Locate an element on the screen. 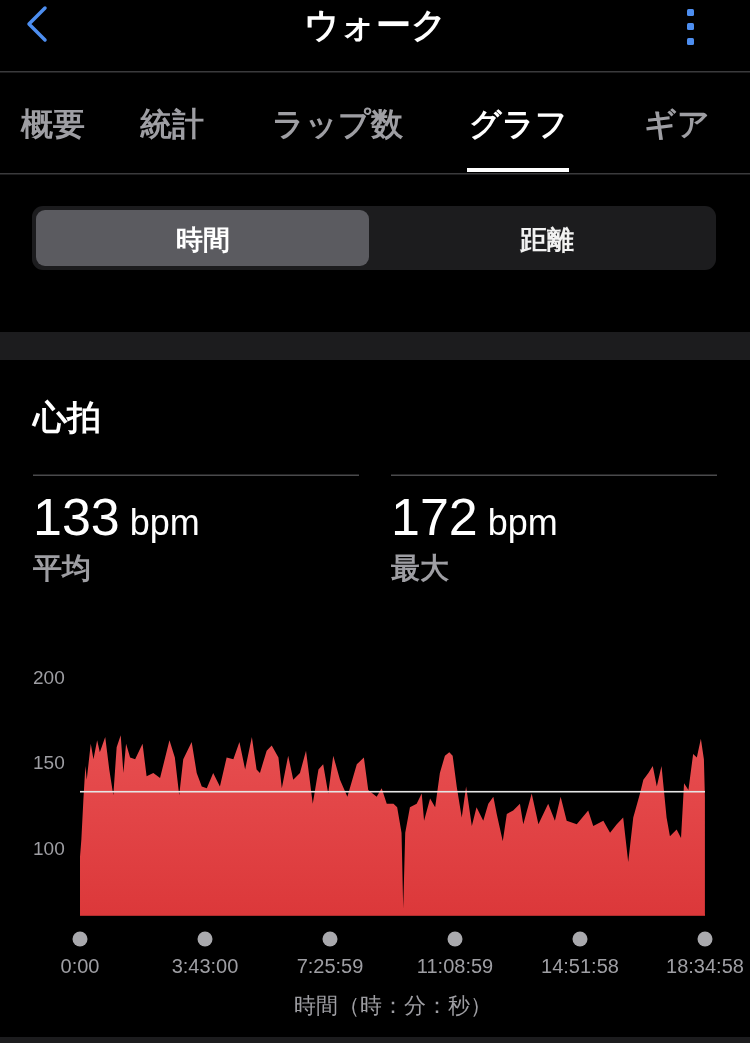 This screenshot has height=1043, width=750. y-tick-label: 150 is located at coordinates (49, 763).